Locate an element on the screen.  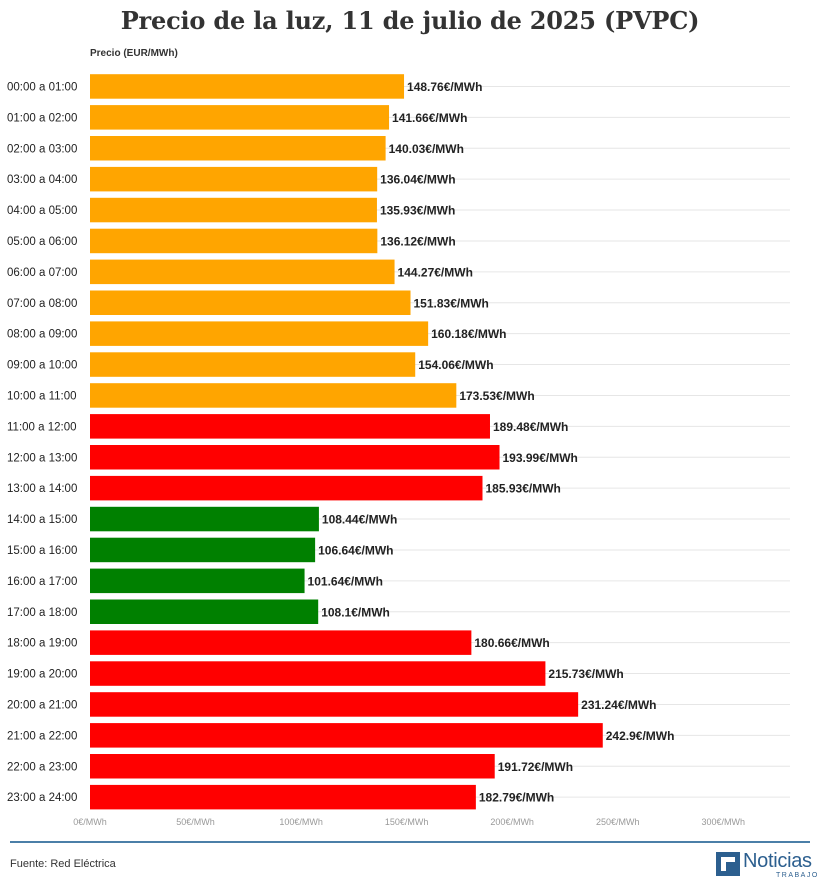
data-label: 189.48€/MWh is located at coordinates (530, 427).